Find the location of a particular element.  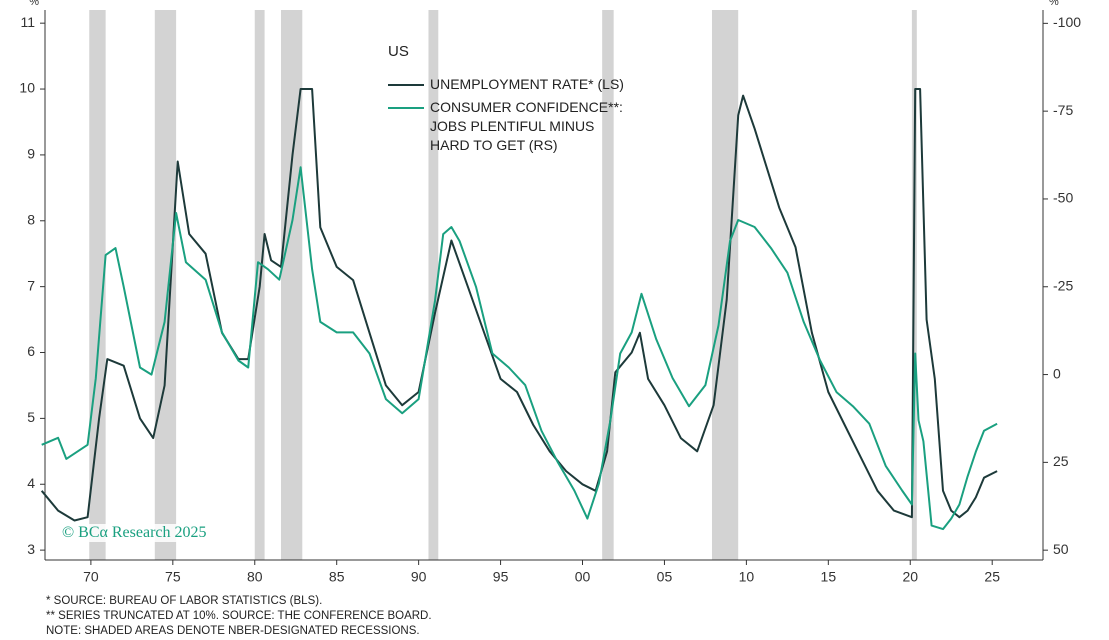

x-tick-label: 70 is located at coordinates (91, 577).